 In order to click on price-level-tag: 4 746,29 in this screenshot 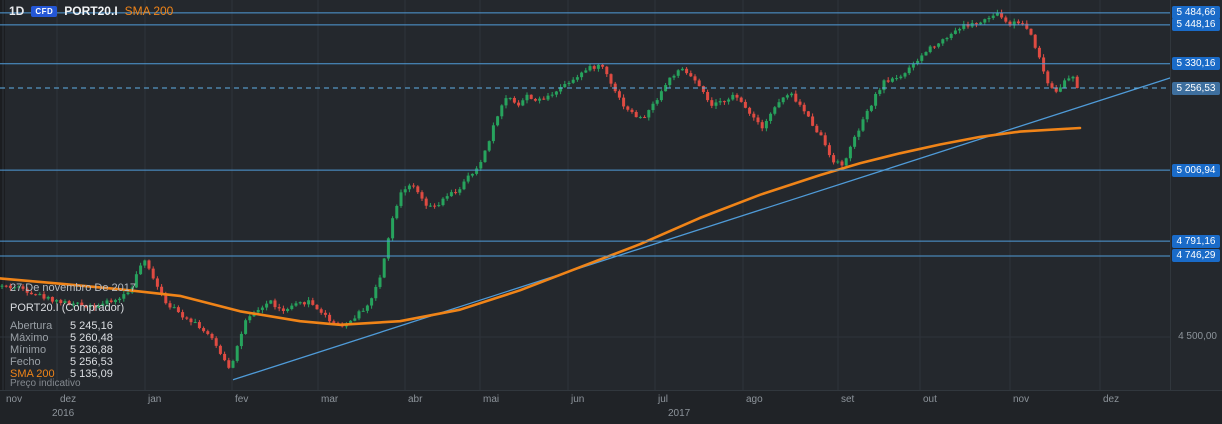, I will do `click(1196, 256)`.